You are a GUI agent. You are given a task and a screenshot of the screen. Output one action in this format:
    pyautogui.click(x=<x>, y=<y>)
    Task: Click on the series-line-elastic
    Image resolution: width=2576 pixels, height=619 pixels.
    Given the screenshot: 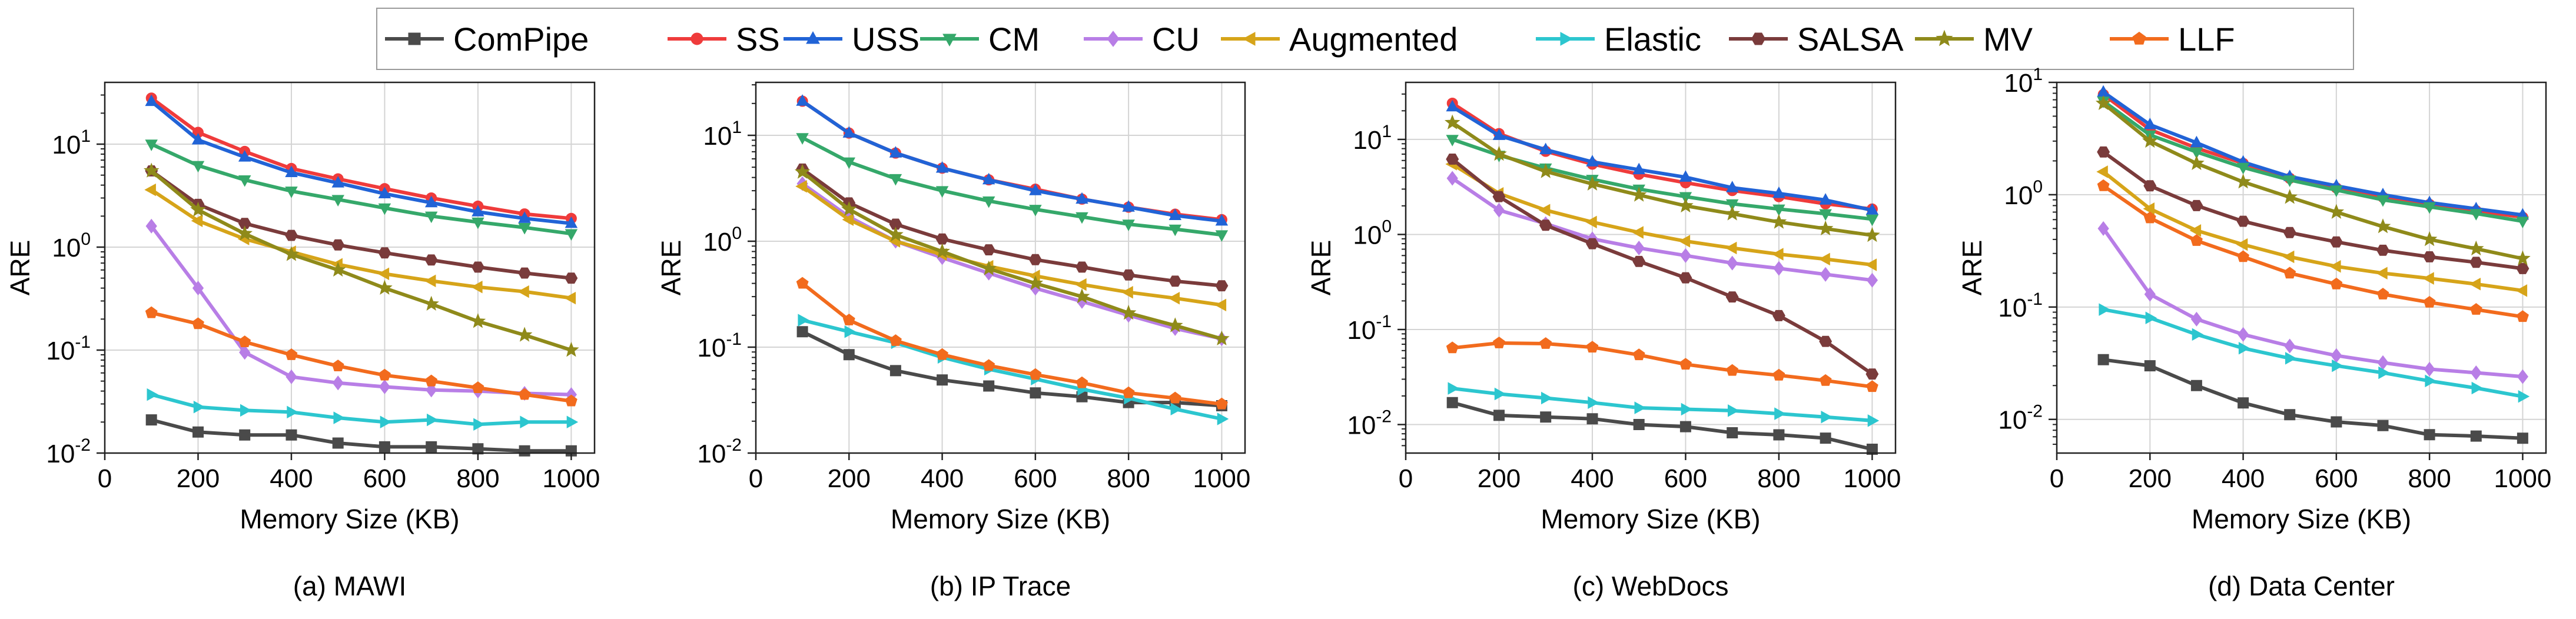 What is the action you would take?
    pyautogui.click(x=1012, y=369)
    